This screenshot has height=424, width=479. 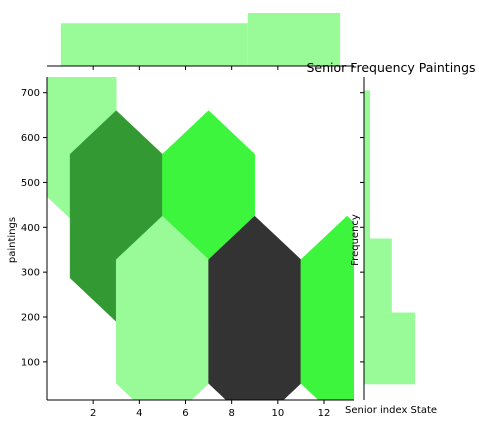 What do you see at coordinates (390, 67) in the screenshot?
I see `chart-title: Senior Frequency Paintings` at bounding box center [390, 67].